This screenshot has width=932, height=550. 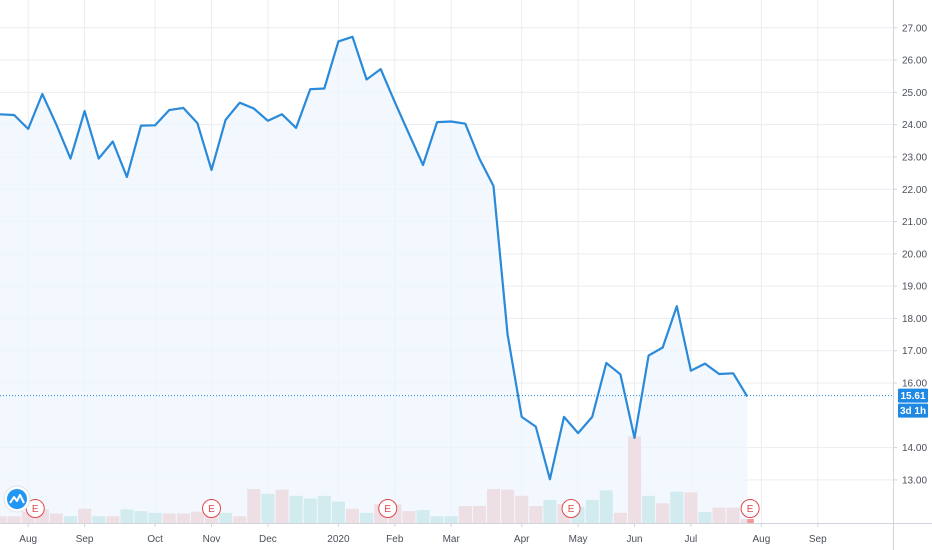 What do you see at coordinates (912, 275) in the screenshot?
I see `price-scale-bg` at bounding box center [912, 275].